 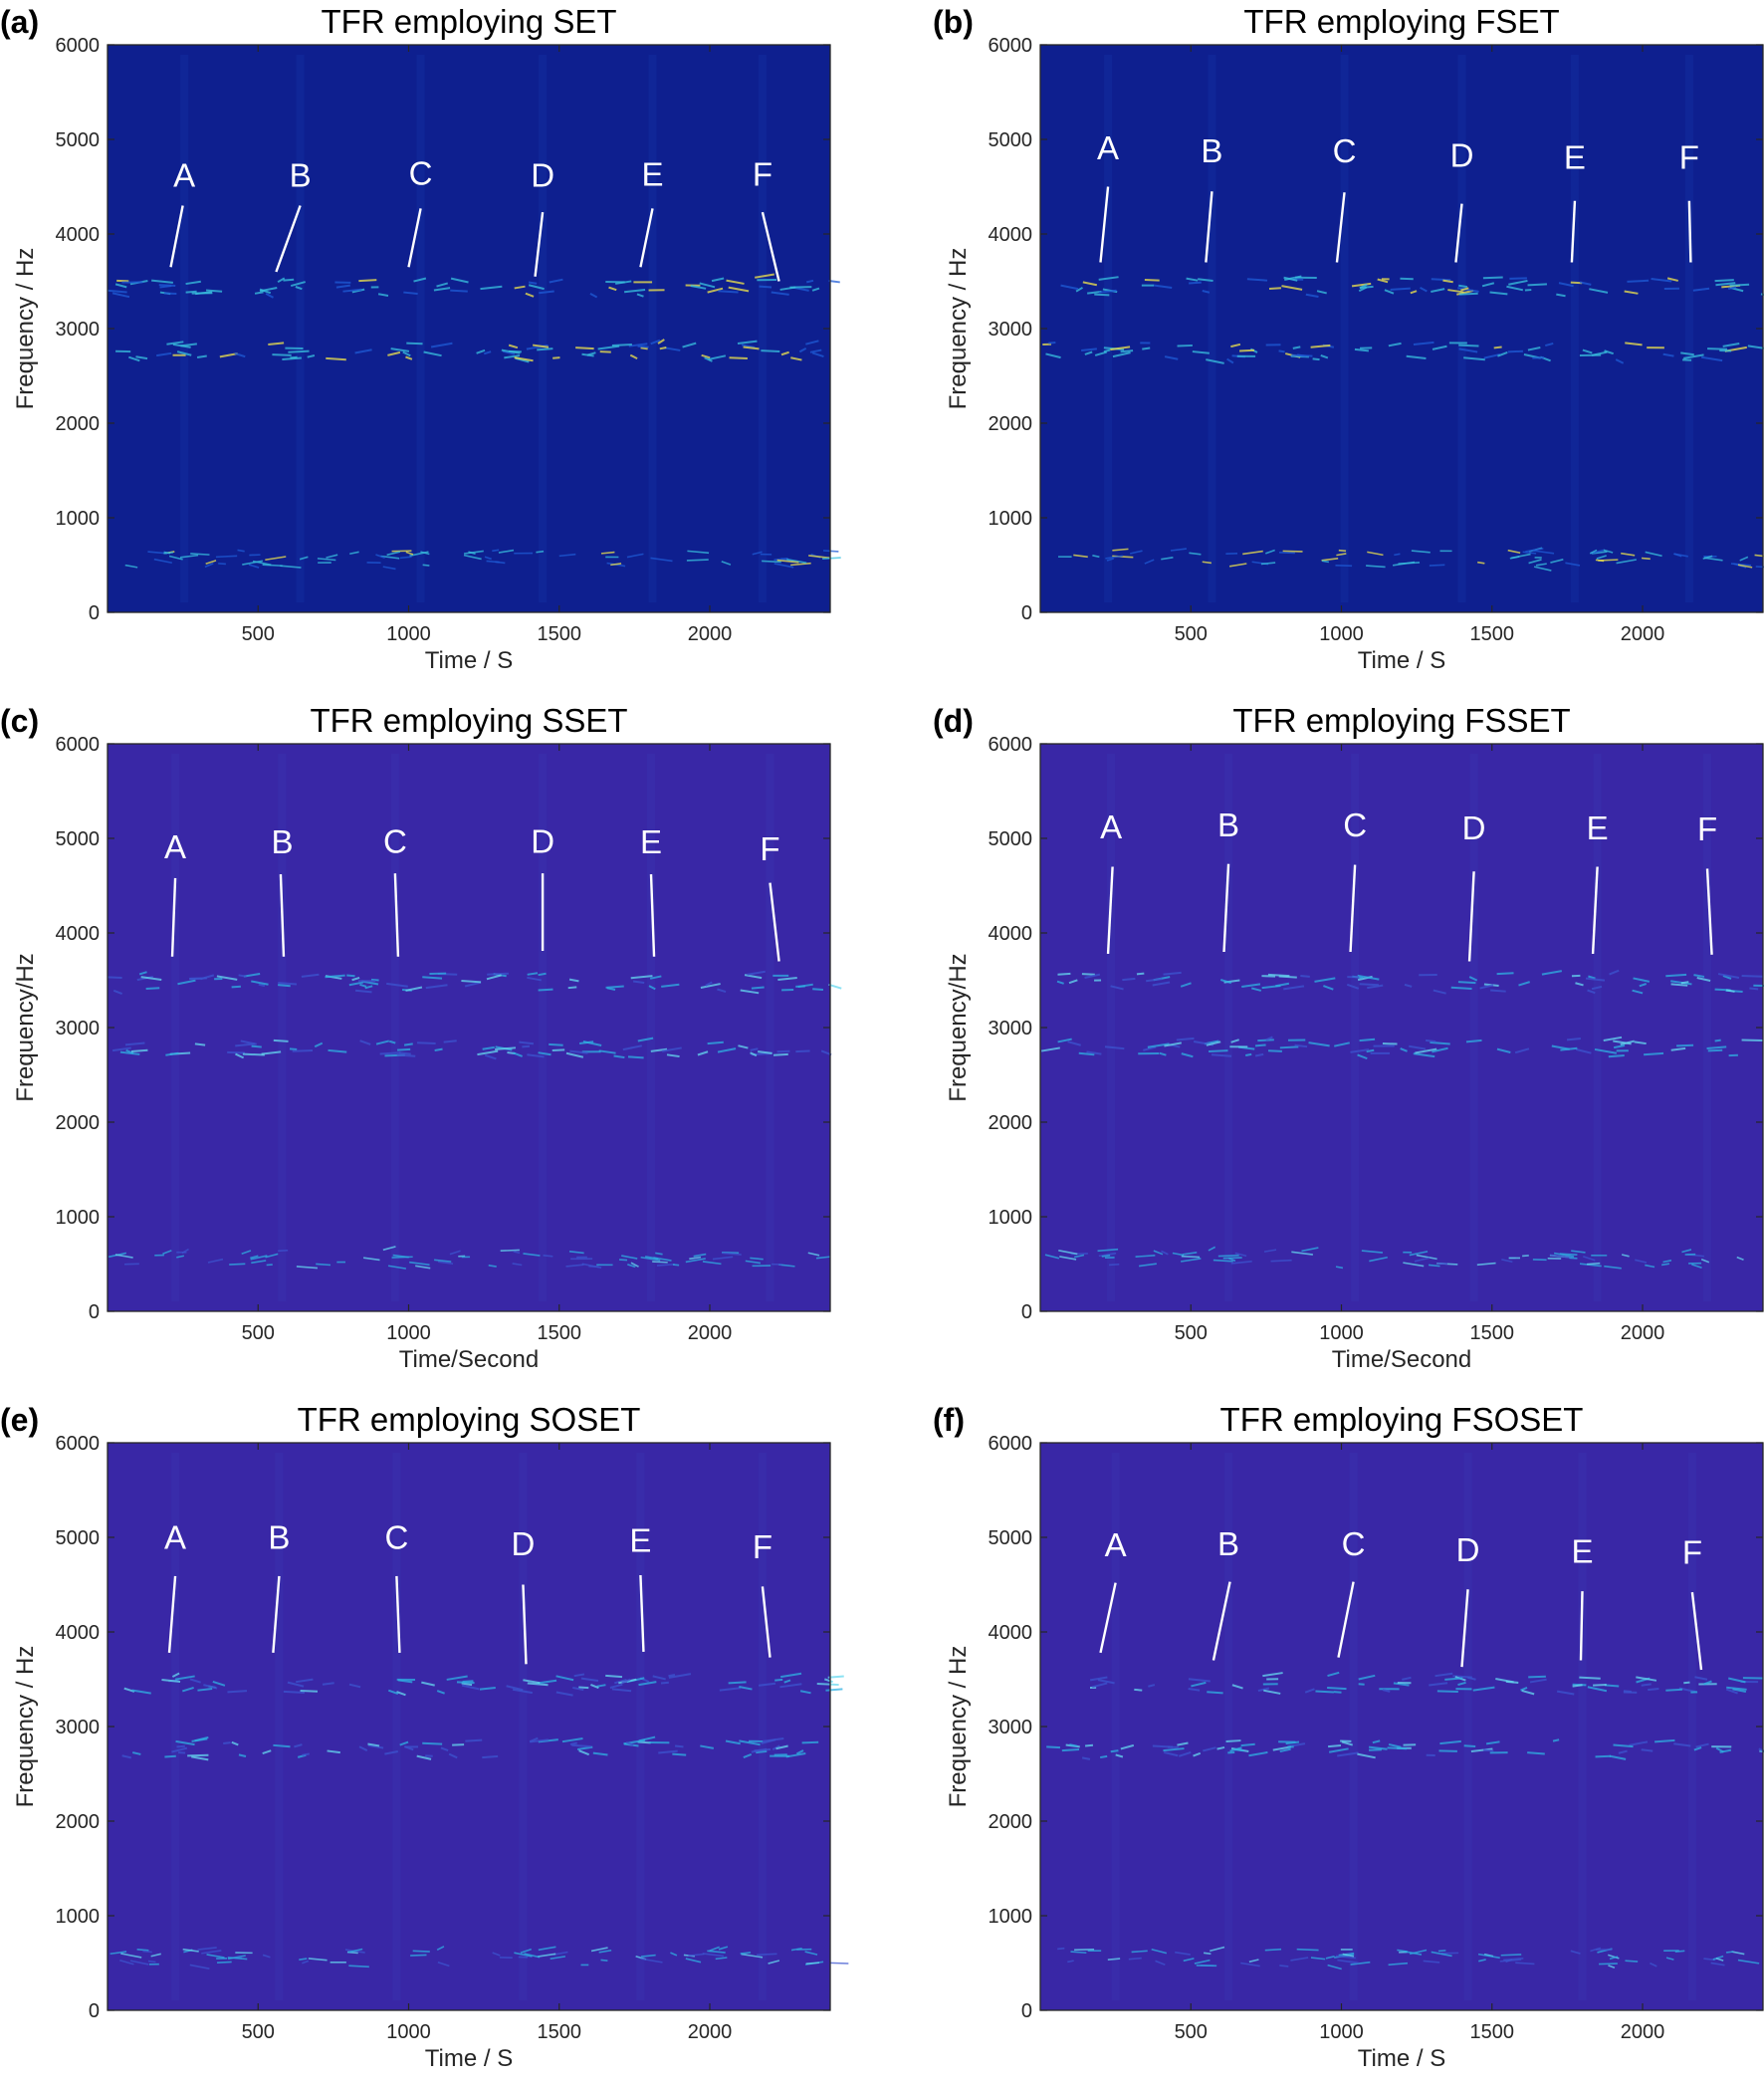 I want to click on x-tick-label: 500, so click(x=1191, y=634).